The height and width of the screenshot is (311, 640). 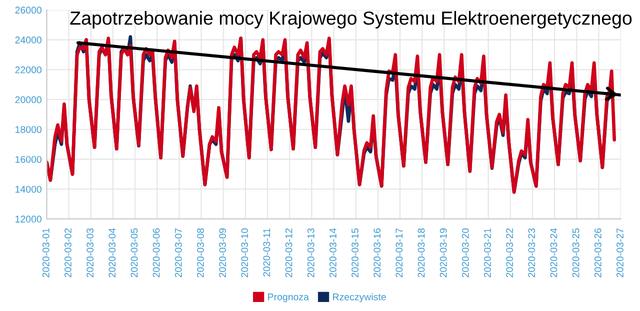 What do you see at coordinates (487, 253) in the screenshot?
I see `x-tick-label: 2020-03-21` at bounding box center [487, 253].